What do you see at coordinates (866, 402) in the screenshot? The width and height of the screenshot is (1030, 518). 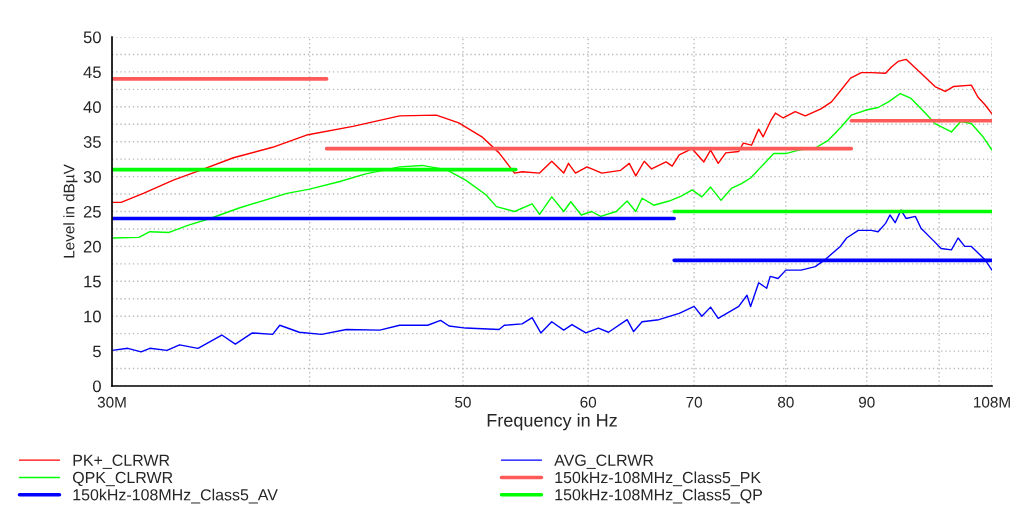 I see `x-tick-label: 90` at bounding box center [866, 402].